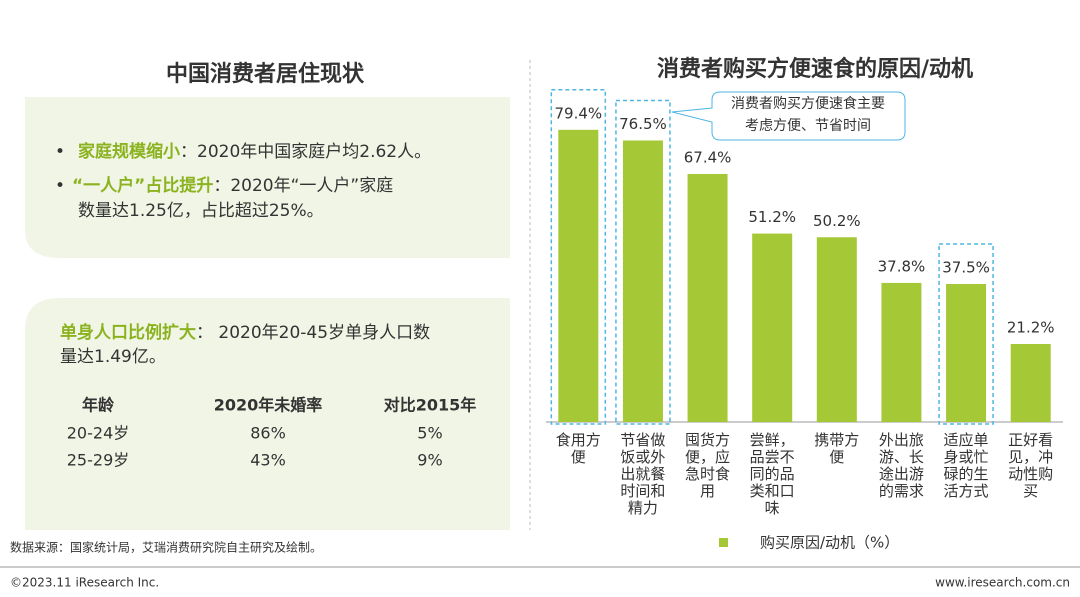 This screenshot has width=1080, height=597. I want to click on label-line: 携带方, so click(836, 440).